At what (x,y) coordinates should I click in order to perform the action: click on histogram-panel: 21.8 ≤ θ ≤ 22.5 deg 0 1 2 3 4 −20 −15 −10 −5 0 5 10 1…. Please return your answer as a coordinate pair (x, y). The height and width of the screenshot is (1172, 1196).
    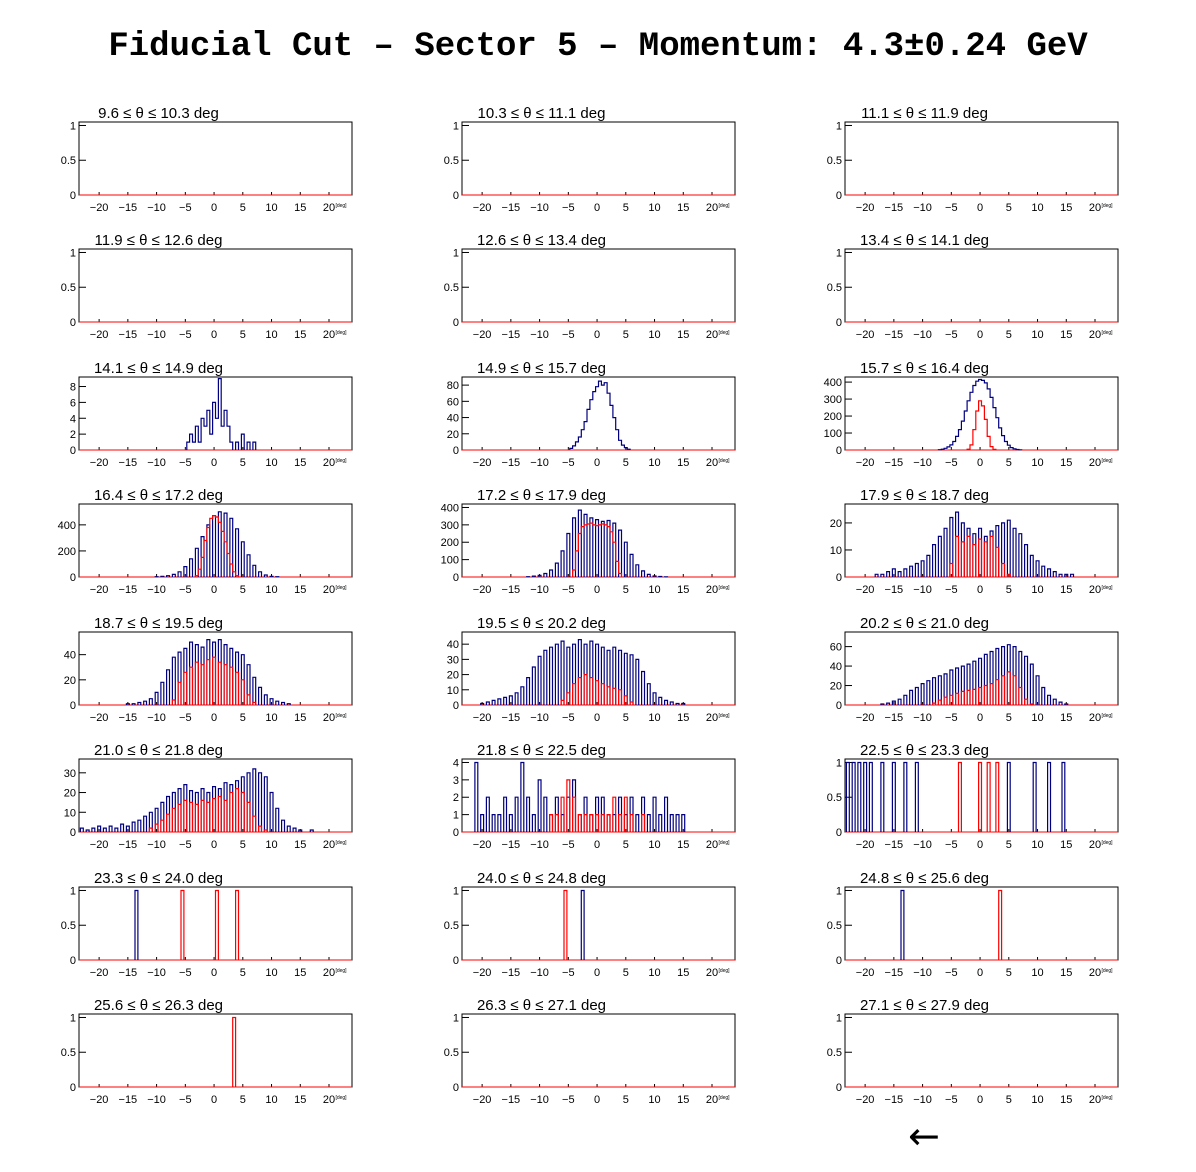
    Looking at the image, I should click on (594, 796).